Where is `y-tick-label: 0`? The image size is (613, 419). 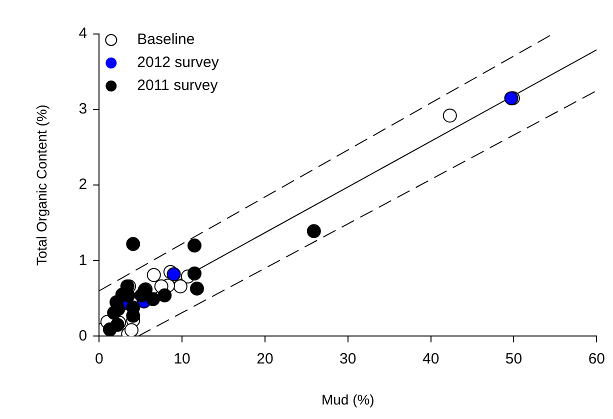 y-tick-label: 0 is located at coordinates (83, 335).